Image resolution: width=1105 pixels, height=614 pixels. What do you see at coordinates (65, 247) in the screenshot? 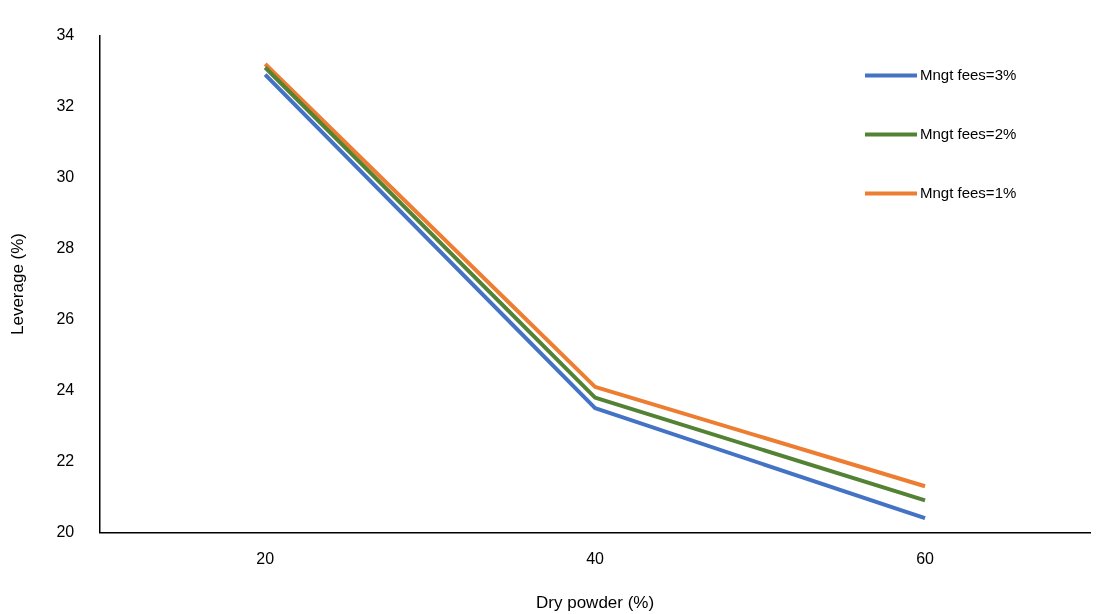
I see `y-tick-label: 28` at bounding box center [65, 247].